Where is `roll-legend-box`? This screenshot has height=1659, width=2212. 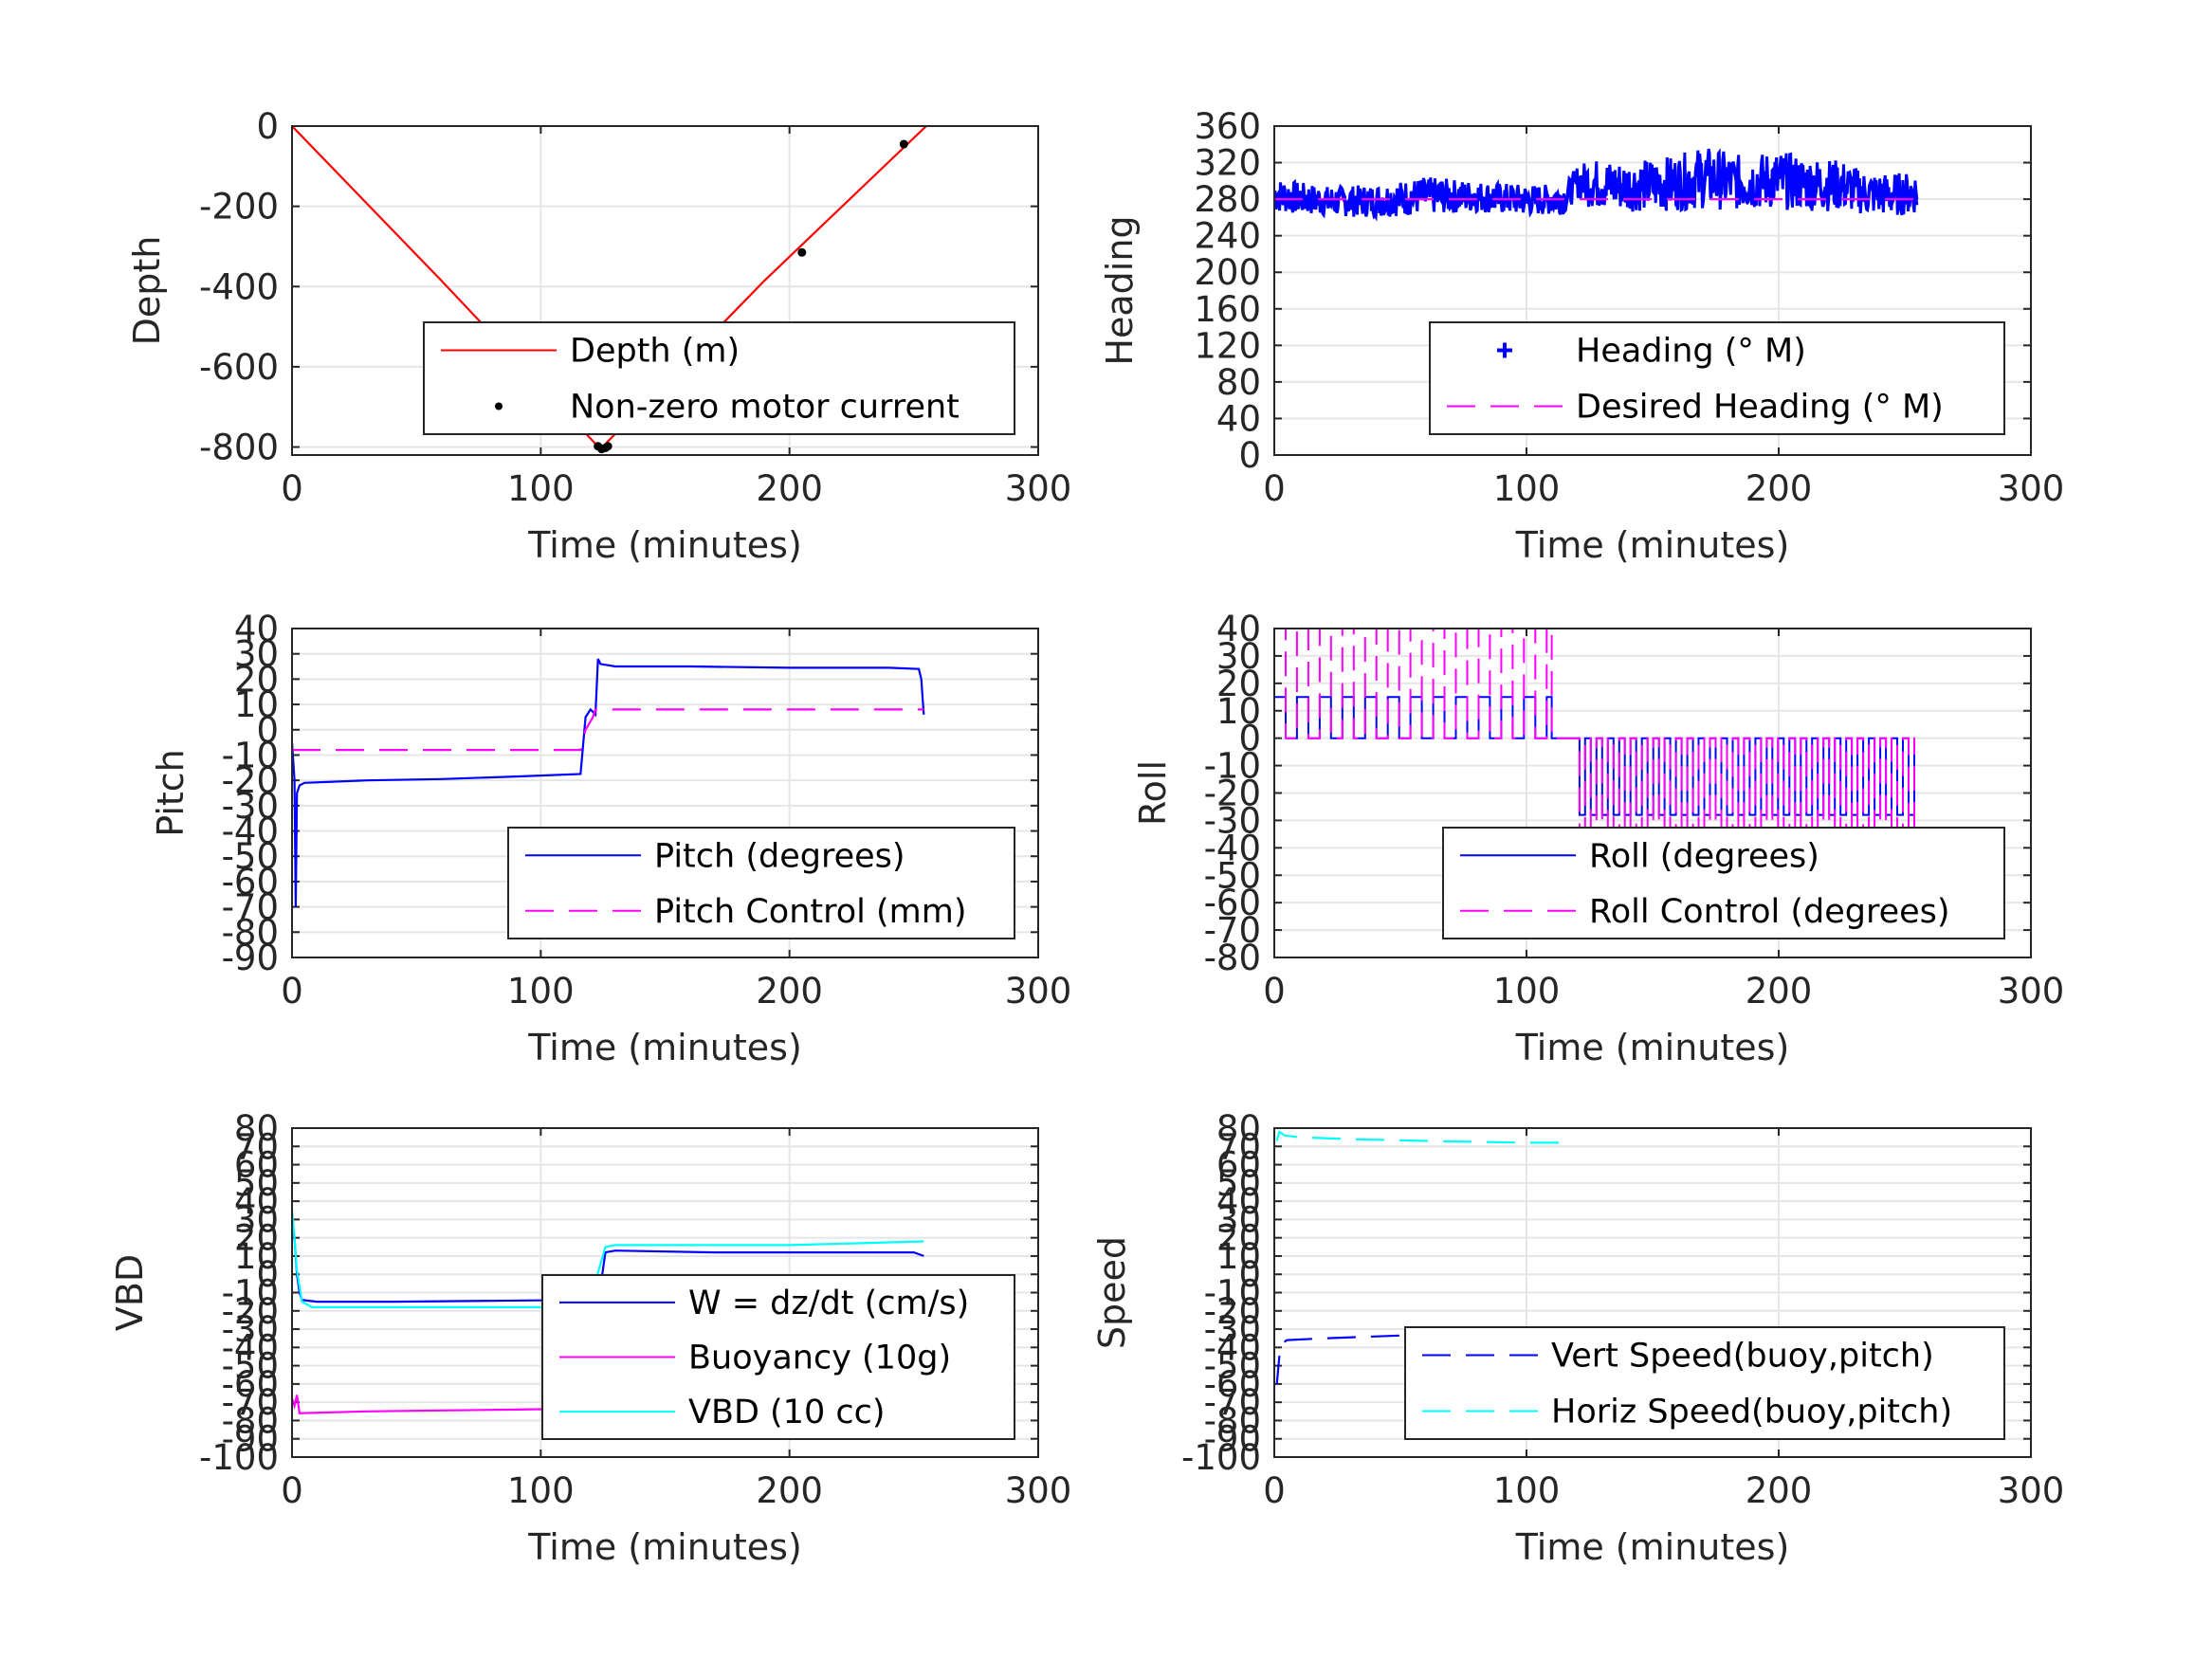 roll-legend-box is located at coordinates (1723, 883).